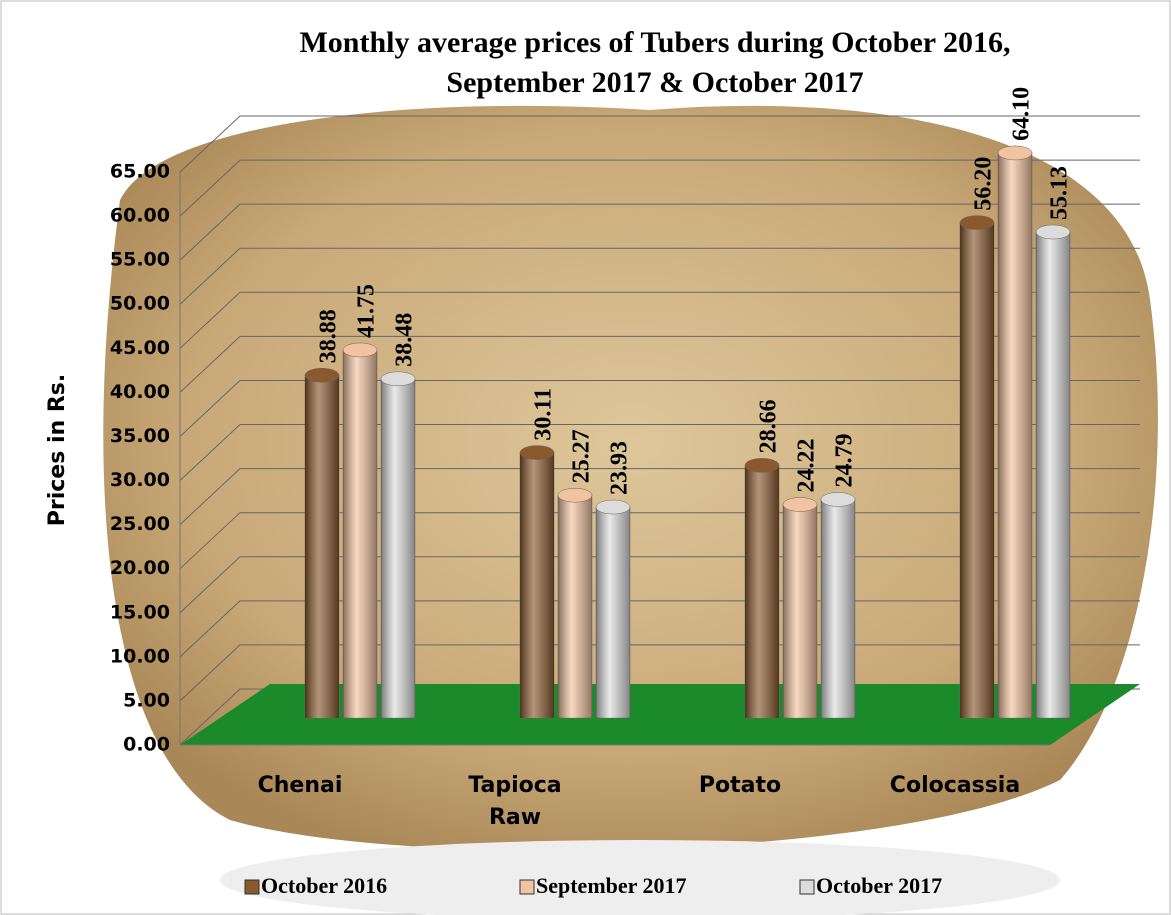  Describe the element at coordinates (146, 700) in the screenshot. I see `y-tick-label: 5.00` at that location.